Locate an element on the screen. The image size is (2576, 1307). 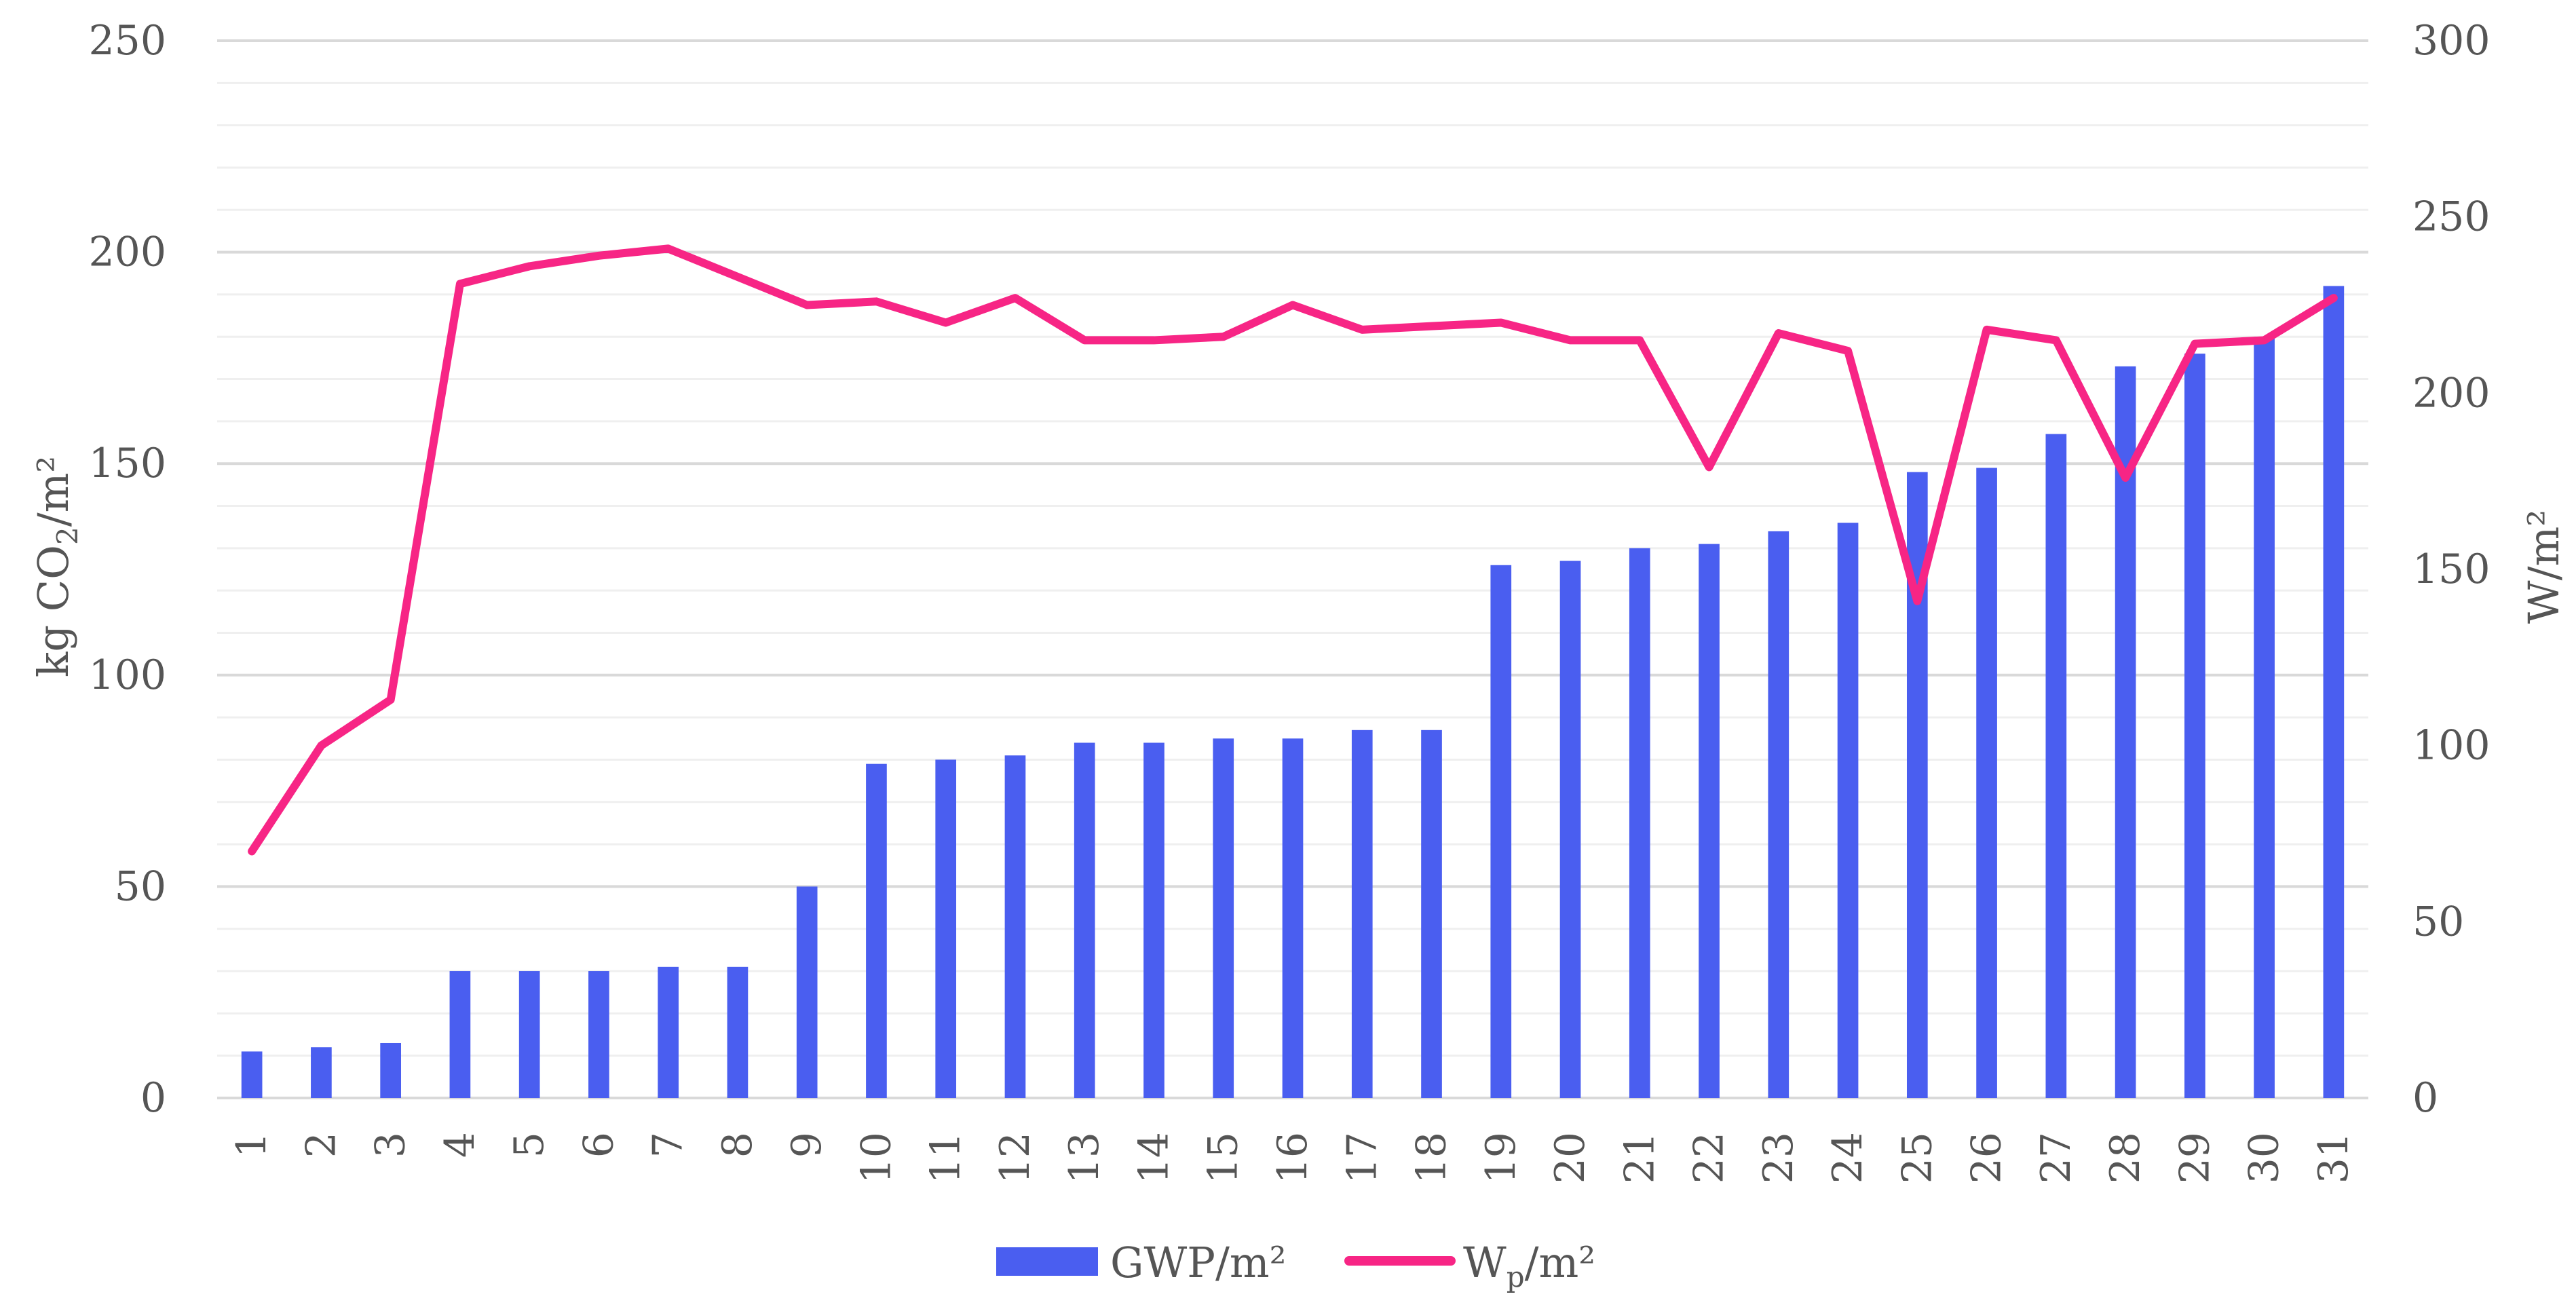
x-tick-label: 7 is located at coordinates (669, 1145).